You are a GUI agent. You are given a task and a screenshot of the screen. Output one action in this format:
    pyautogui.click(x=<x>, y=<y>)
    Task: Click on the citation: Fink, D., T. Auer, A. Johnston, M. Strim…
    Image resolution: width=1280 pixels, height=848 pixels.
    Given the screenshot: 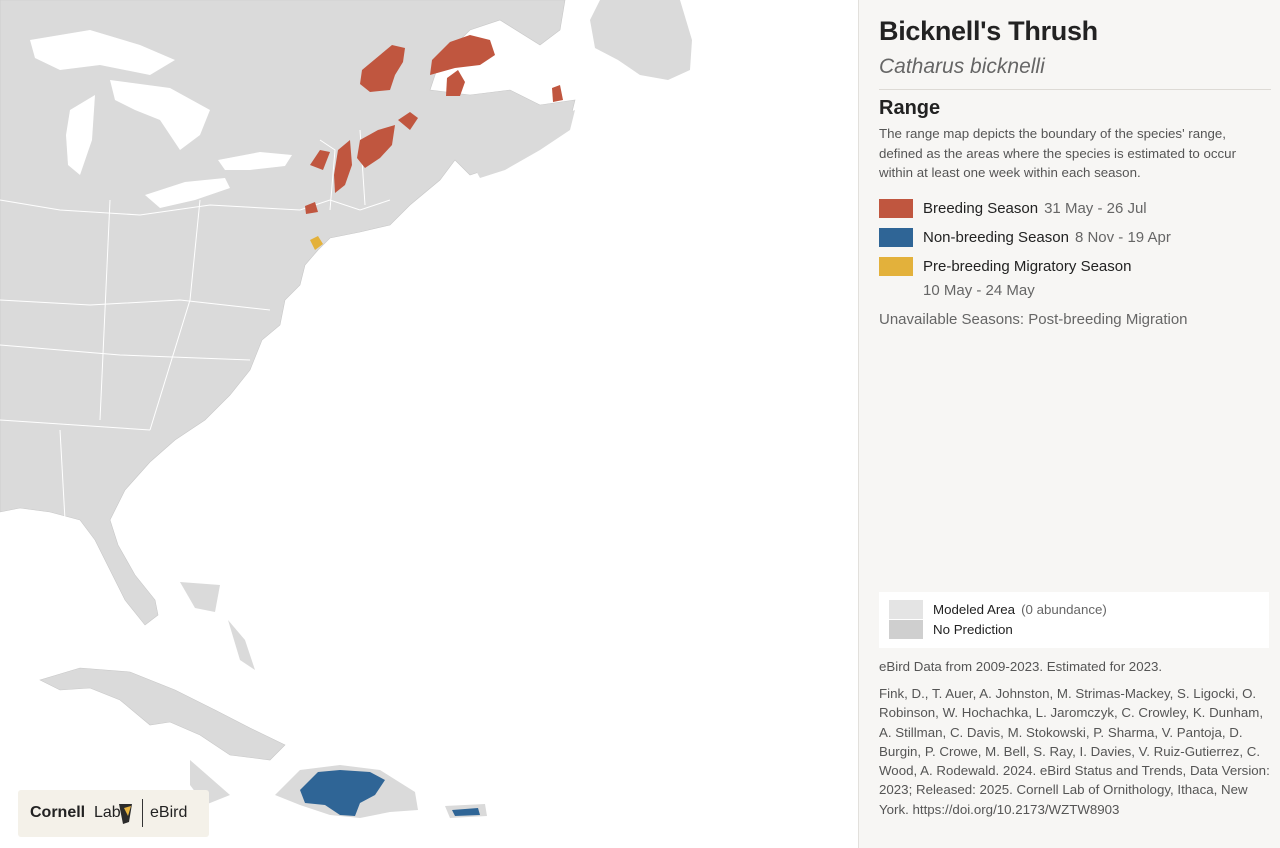 What is the action you would take?
    pyautogui.click(x=1074, y=751)
    